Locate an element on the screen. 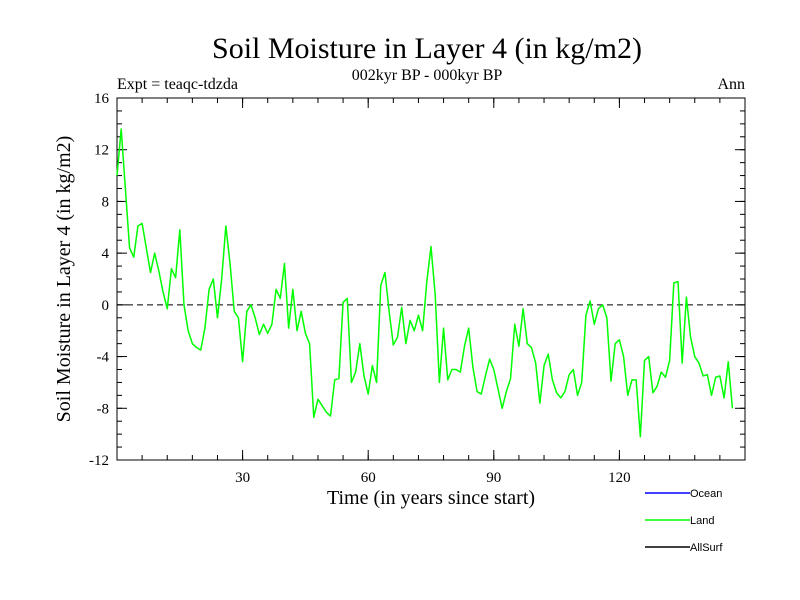 The image size is (800, 600). legend: Ocean Land AllSurf is located at coordinates (684, 521).